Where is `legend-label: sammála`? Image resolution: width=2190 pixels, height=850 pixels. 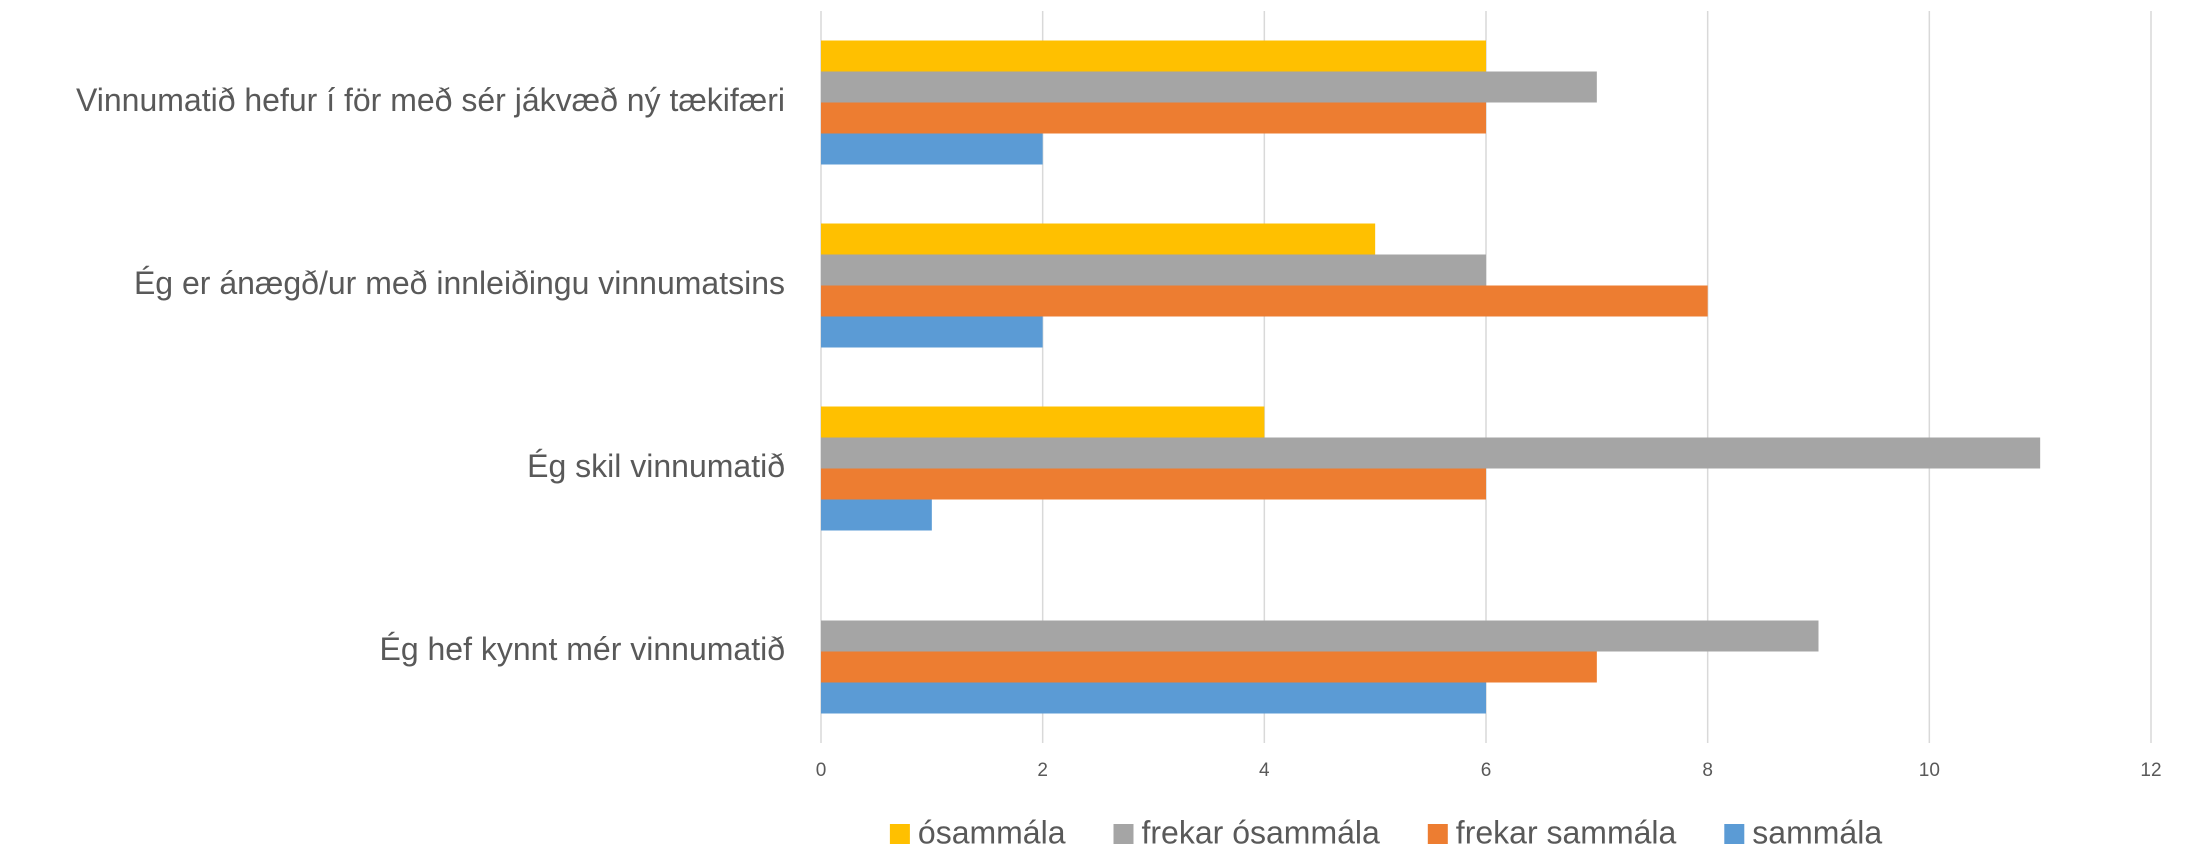
legend-label: sammála is located at coordinates (1817, 832).